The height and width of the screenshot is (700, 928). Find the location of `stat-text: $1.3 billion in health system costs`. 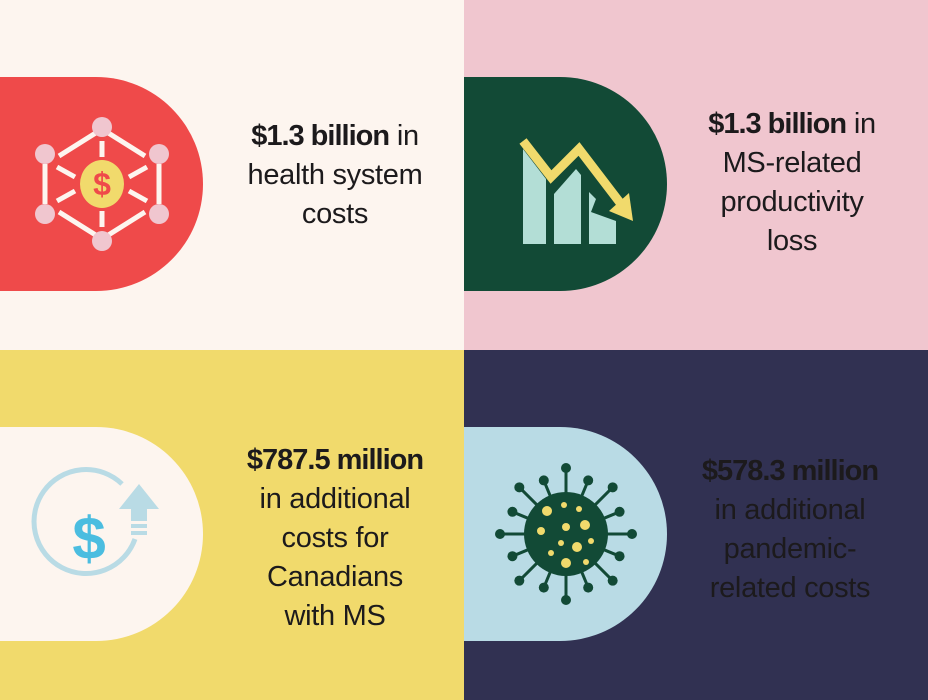

stat-text: $1.3 billion in health system costs is located at coordinates (335, 175).